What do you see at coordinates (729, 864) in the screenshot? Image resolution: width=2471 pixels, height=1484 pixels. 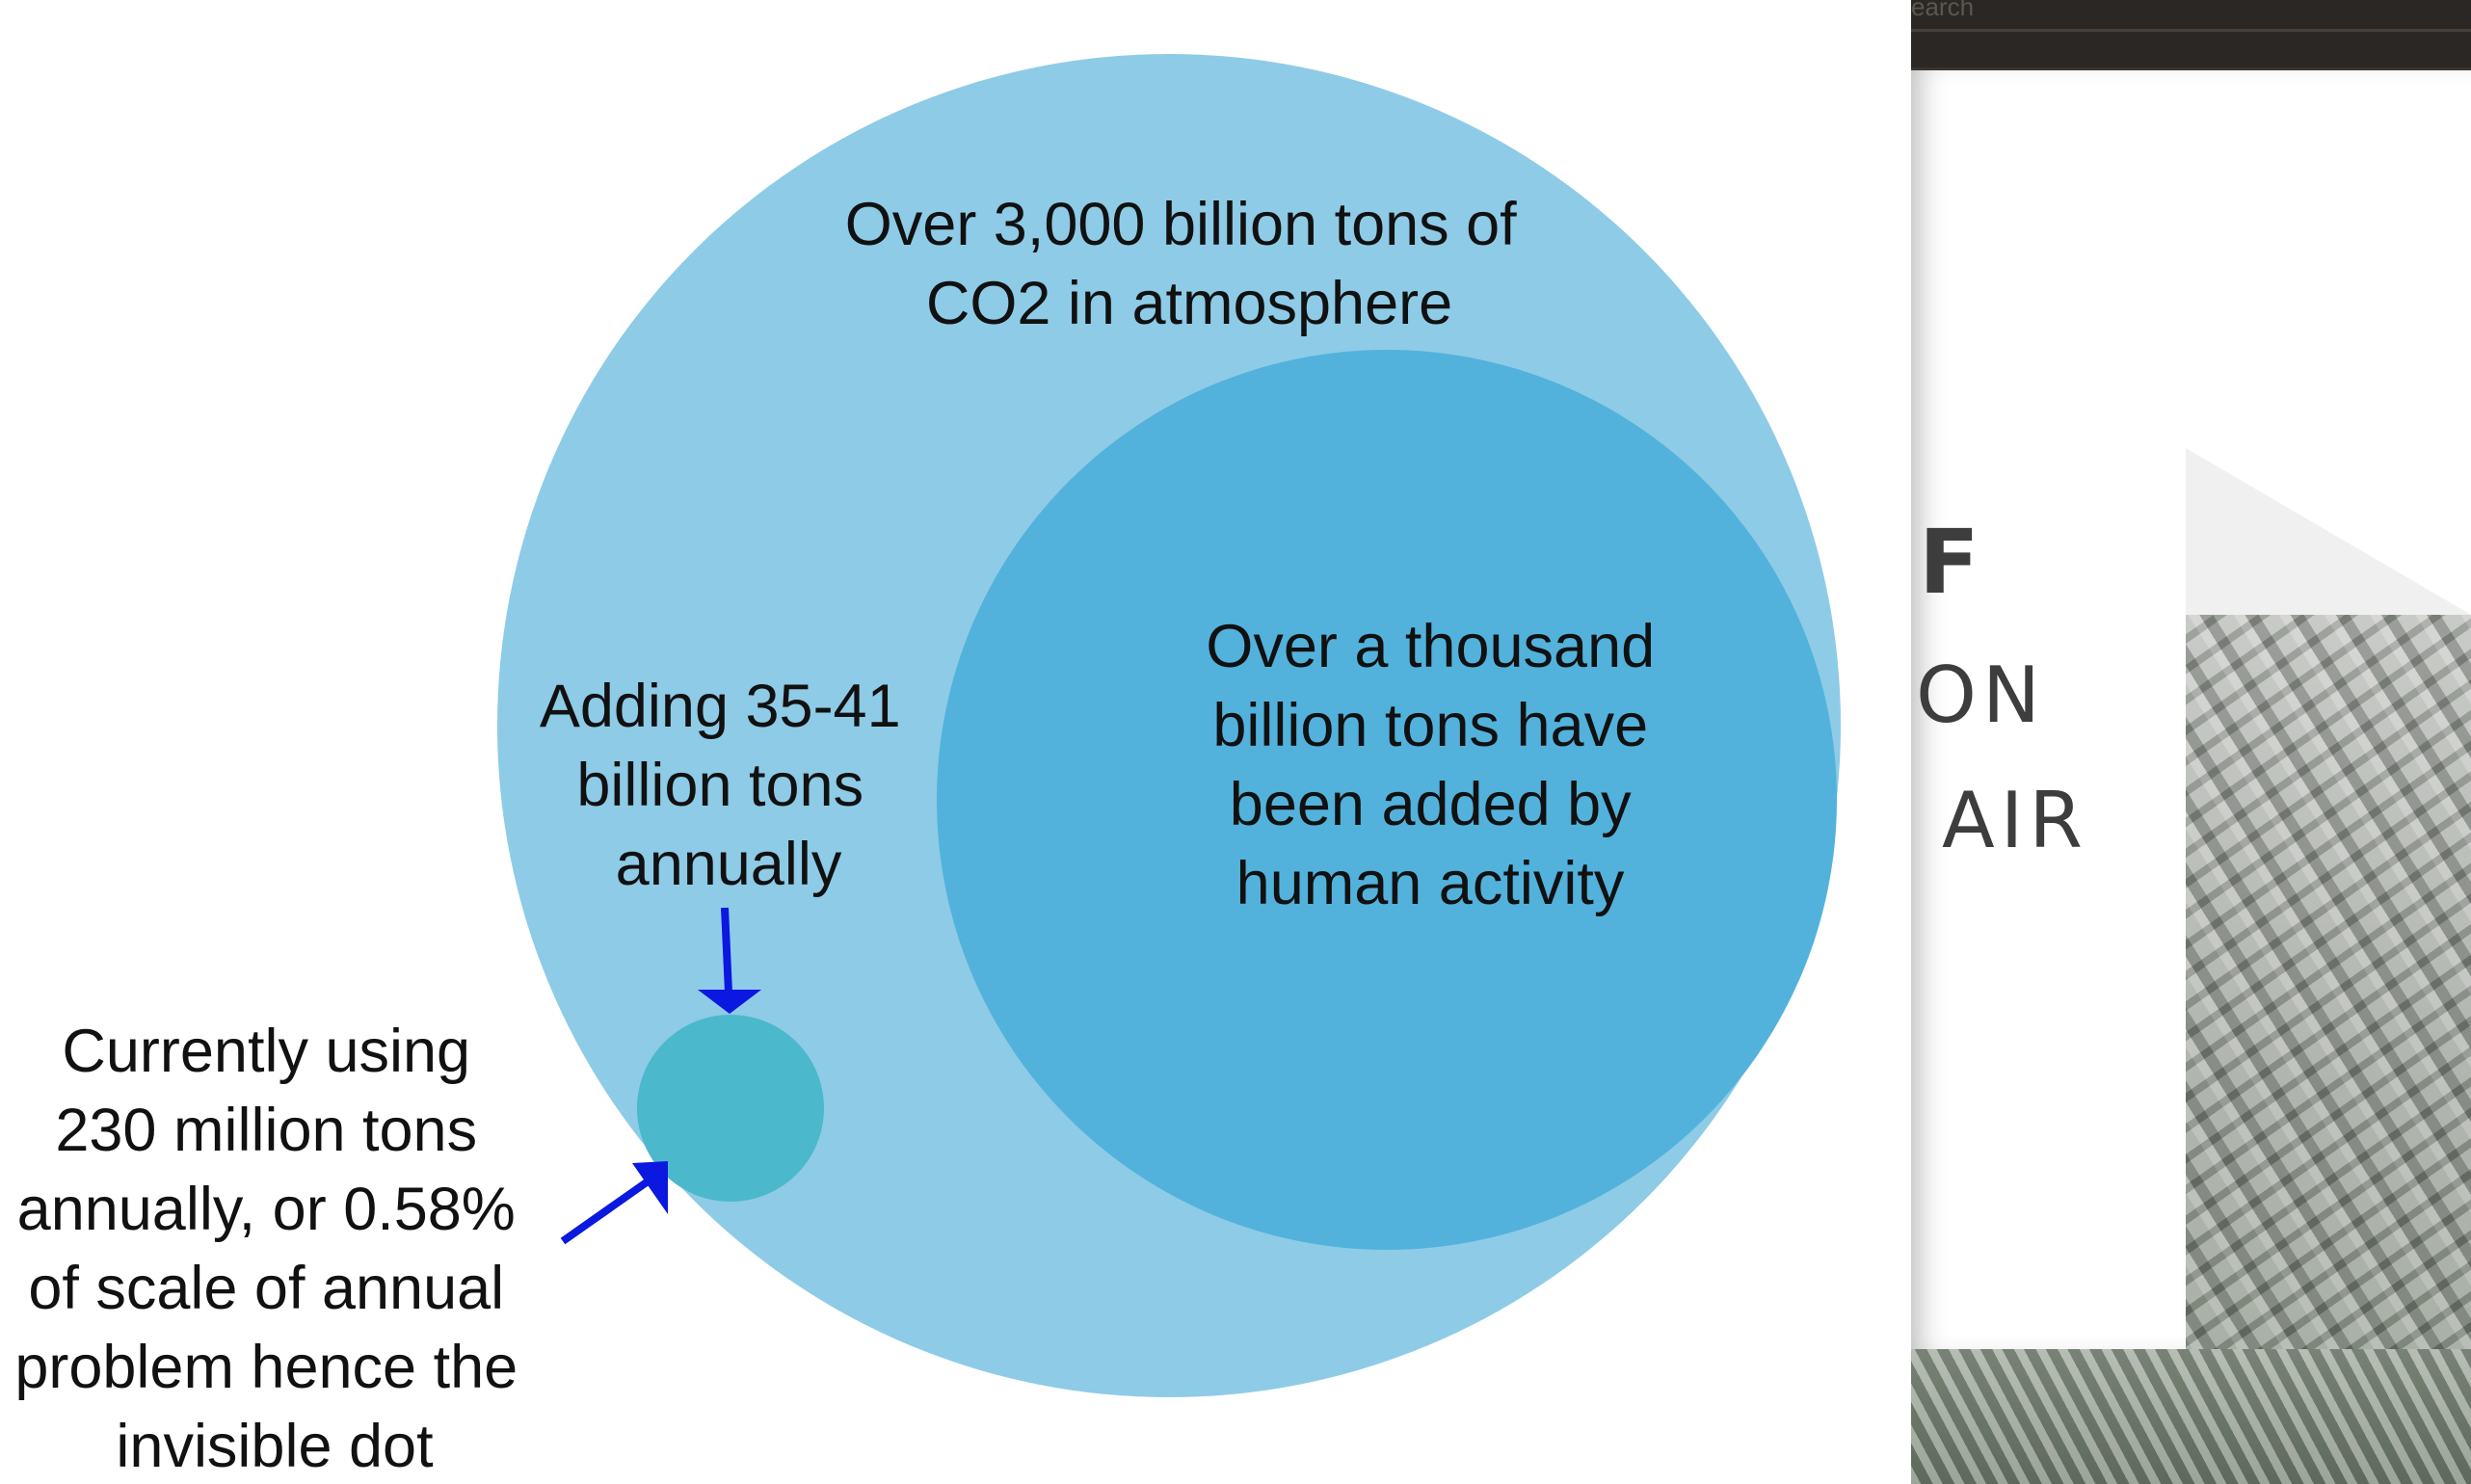 I see `annual-label-line-3: annually` at bounding box center [729, 864].